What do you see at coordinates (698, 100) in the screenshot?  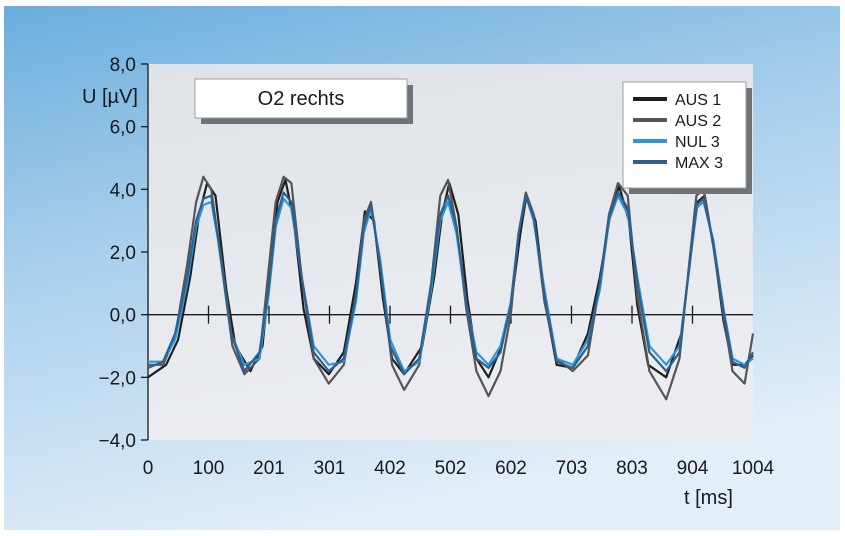 I see `legend-label: AUS 1` at bounding box center [698, 100].